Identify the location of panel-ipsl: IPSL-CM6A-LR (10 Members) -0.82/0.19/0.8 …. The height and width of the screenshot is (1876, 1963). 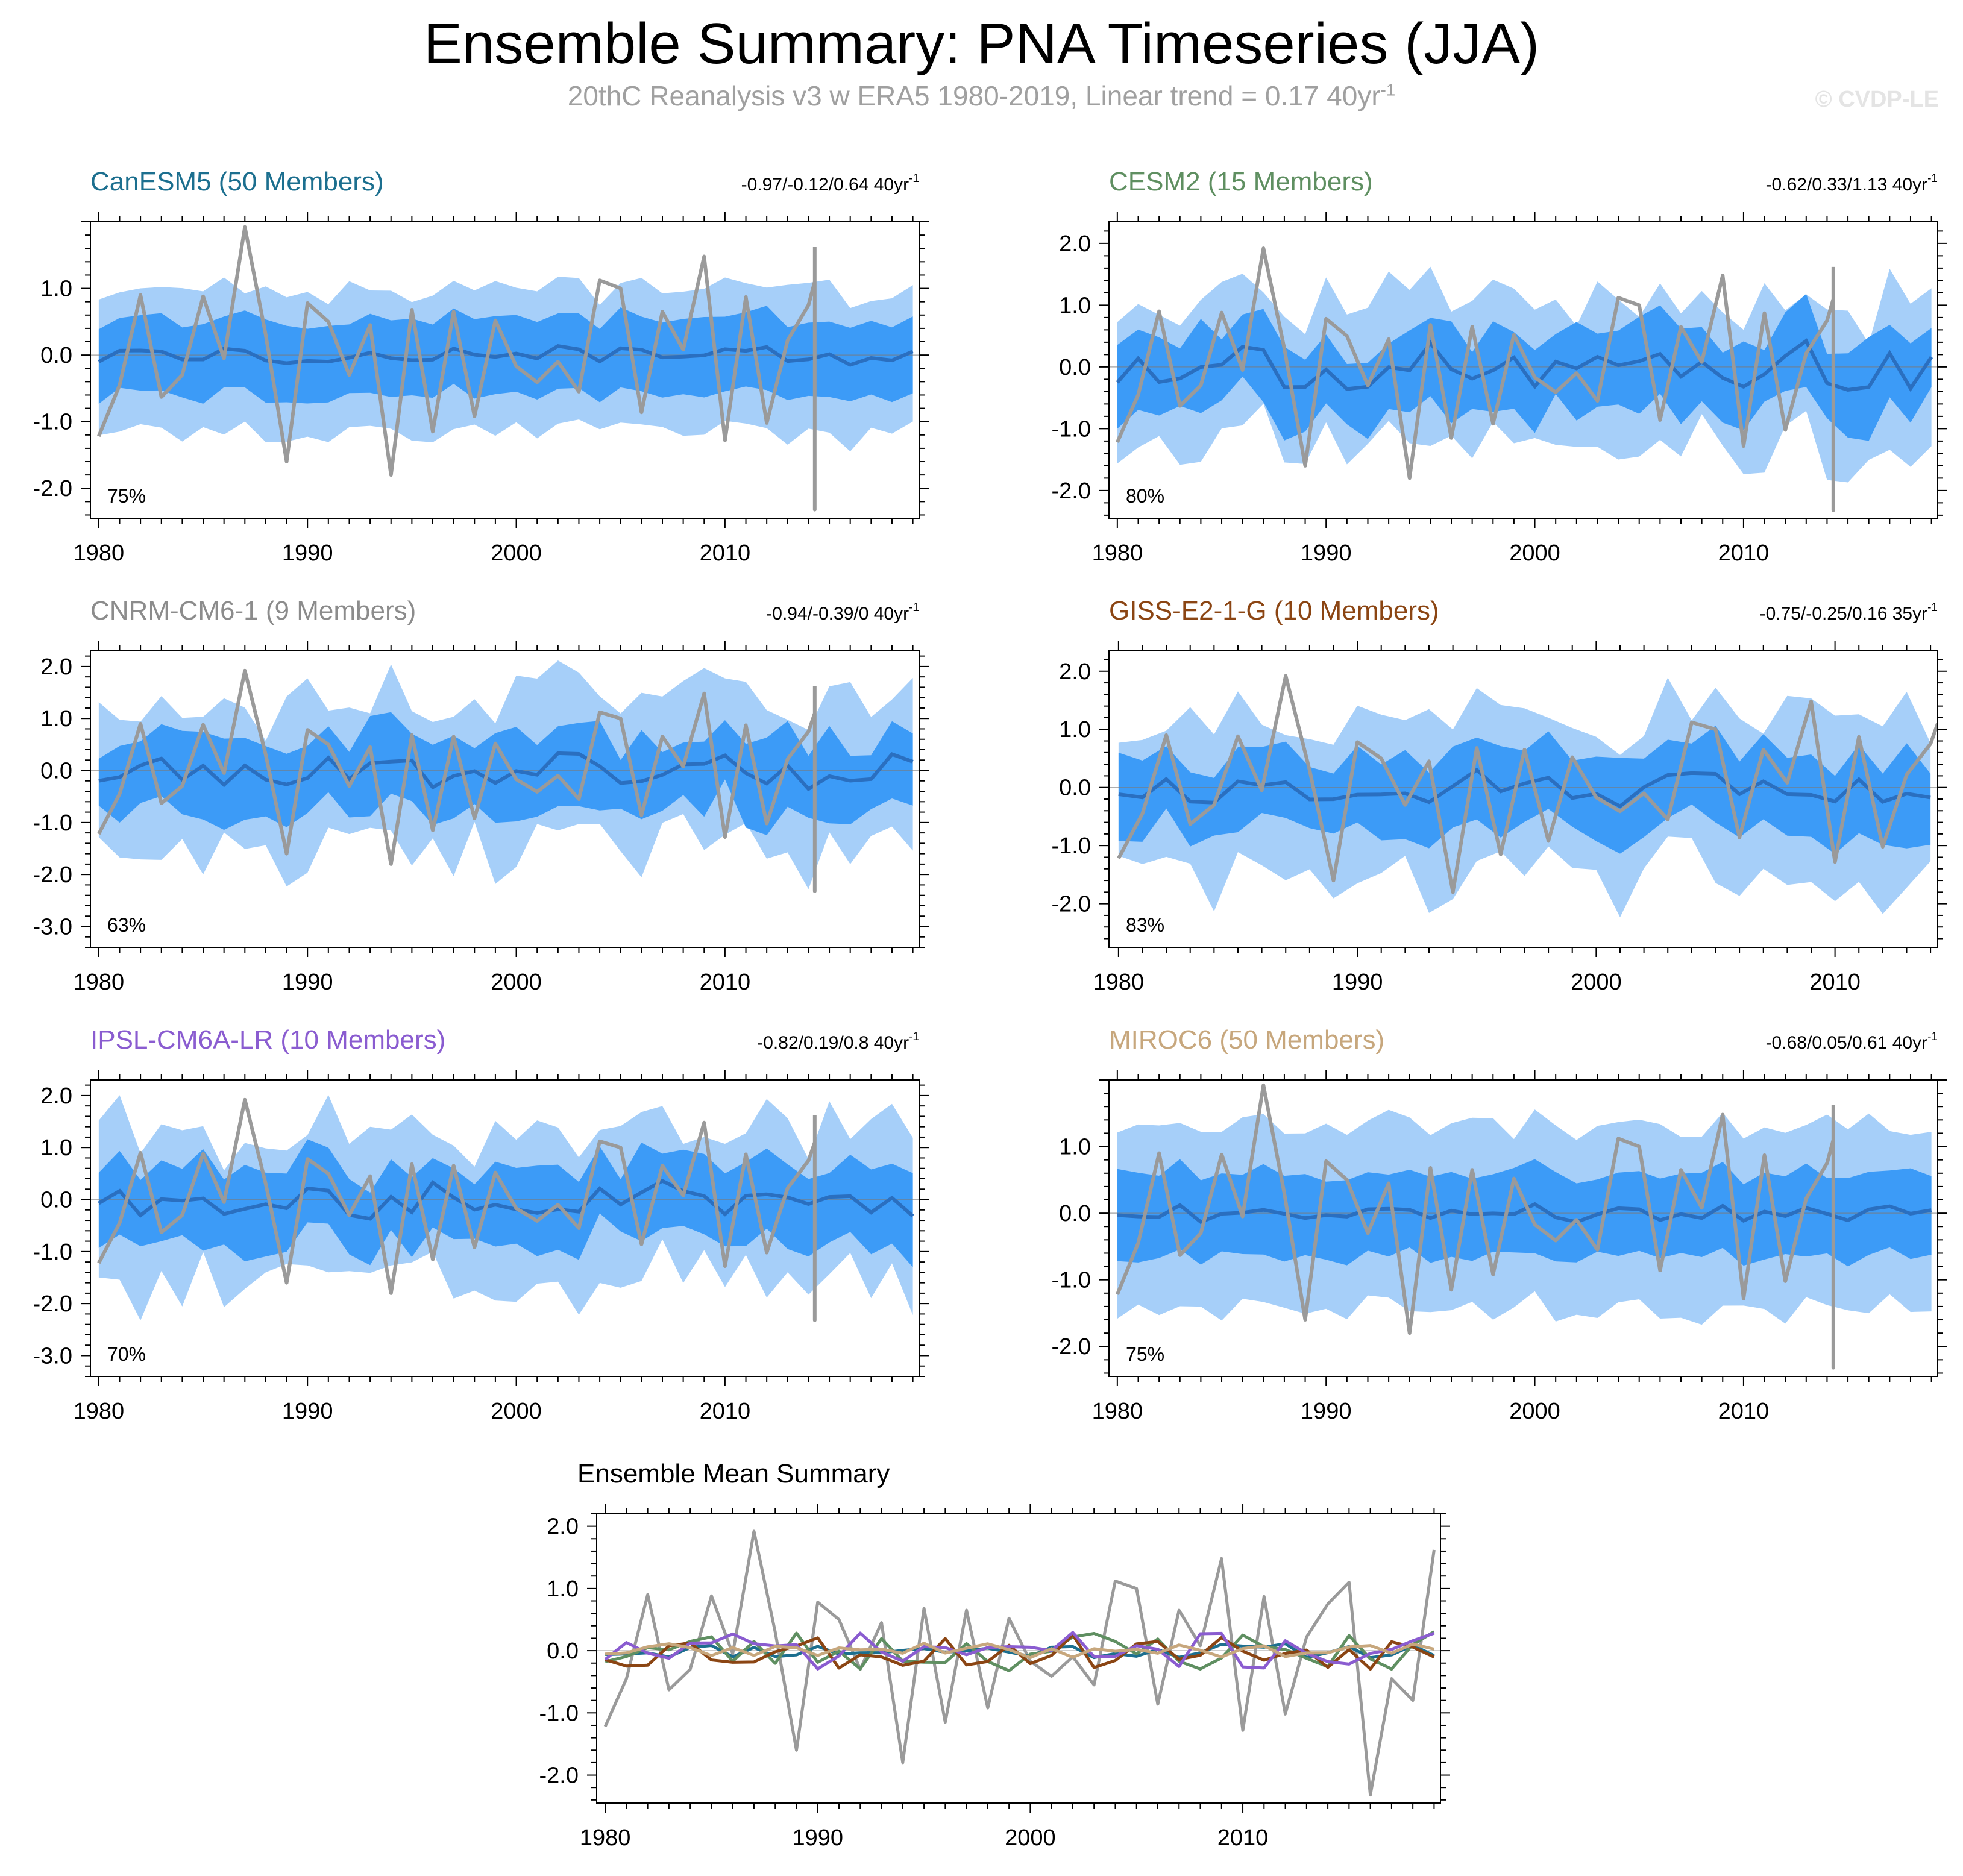
(481, 1224).